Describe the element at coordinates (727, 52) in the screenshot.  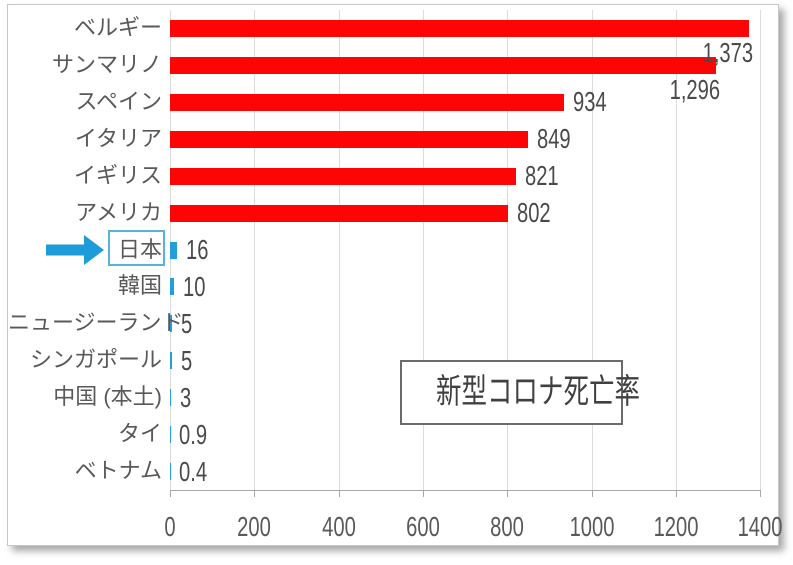
I see `value-label: 1,373` at that location.